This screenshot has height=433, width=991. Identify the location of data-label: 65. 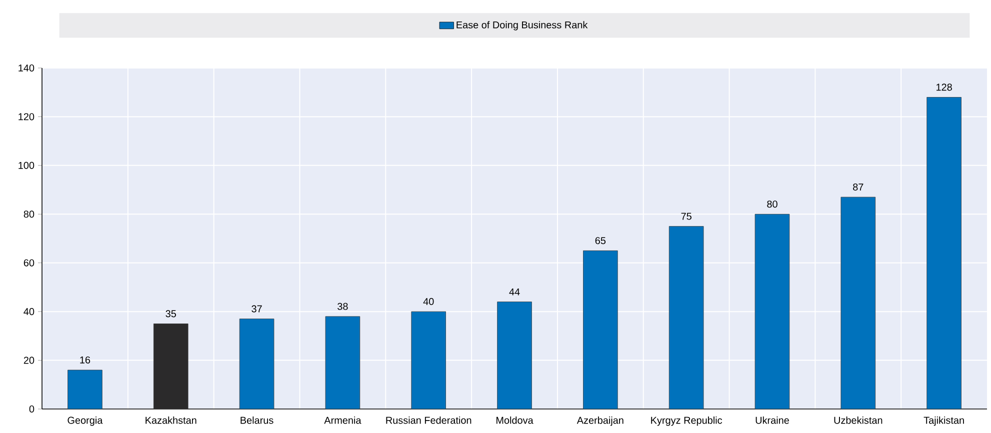
(600, 240).